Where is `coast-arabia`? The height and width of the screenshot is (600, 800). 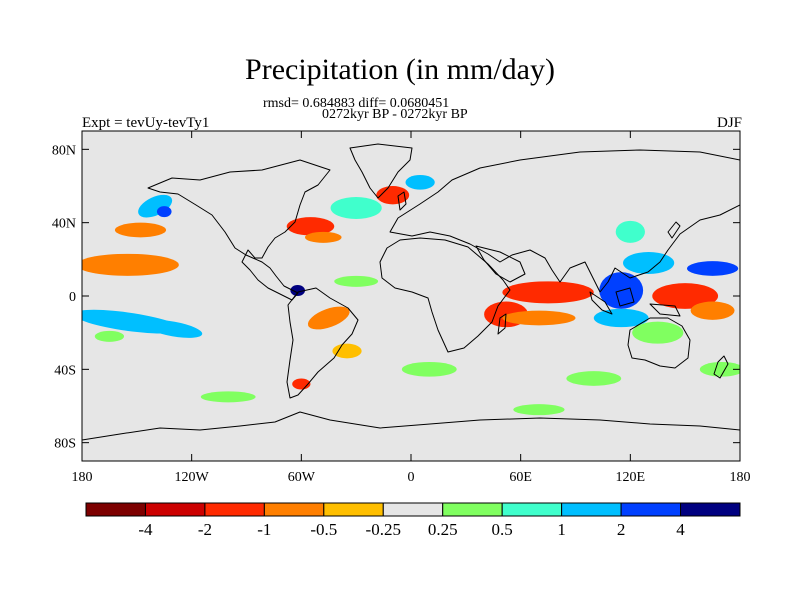 coast-arabia is located at coordinates (500, 264).